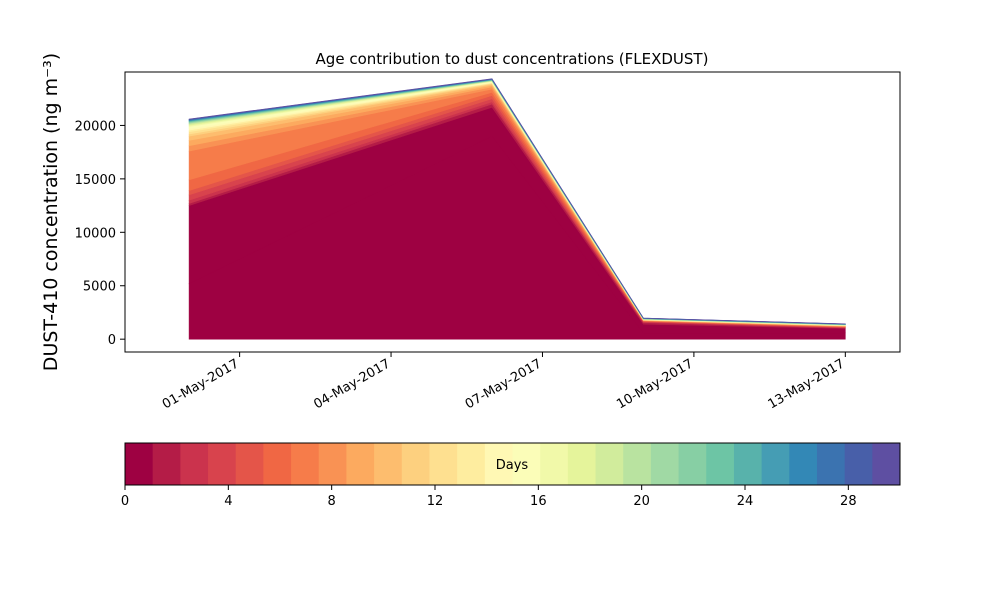 This screenshot has height=600, width=1000. What do you see at coordinates (655, 384) in the screenshot?
I see `x-tick-label: 10-May-2017` at bounding box center [655, 384].